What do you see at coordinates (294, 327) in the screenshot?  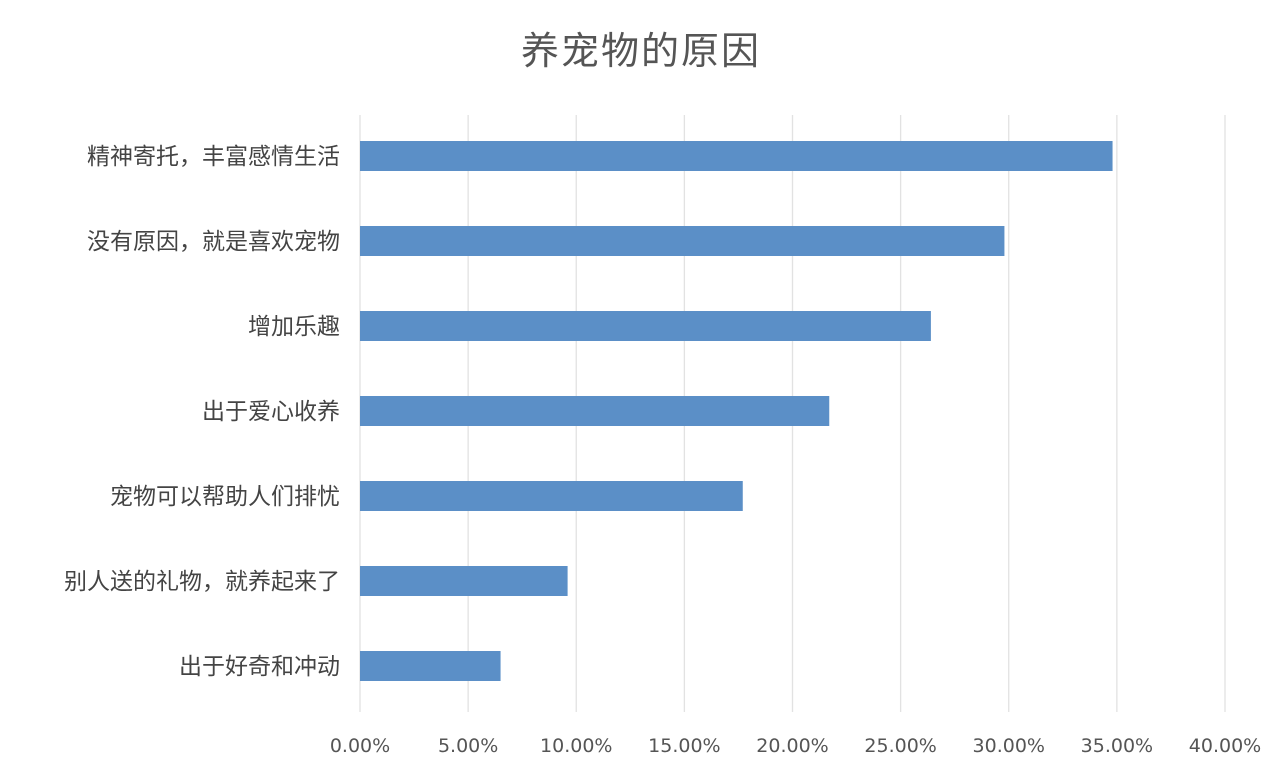 I see `category-label: 增加乐趣` at bounding box center [294, 327].